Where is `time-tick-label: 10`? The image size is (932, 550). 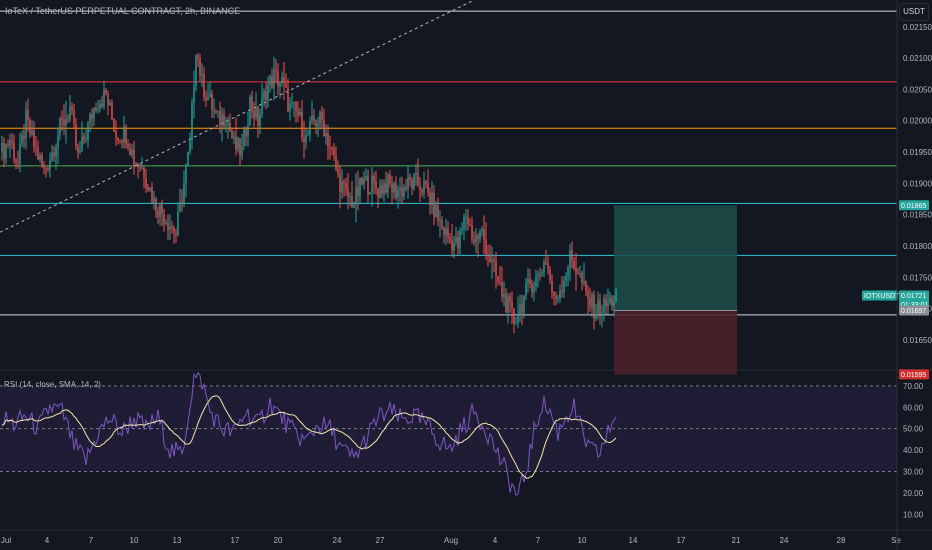 time-tick-label: 10 is located at coordinates (582, 540).